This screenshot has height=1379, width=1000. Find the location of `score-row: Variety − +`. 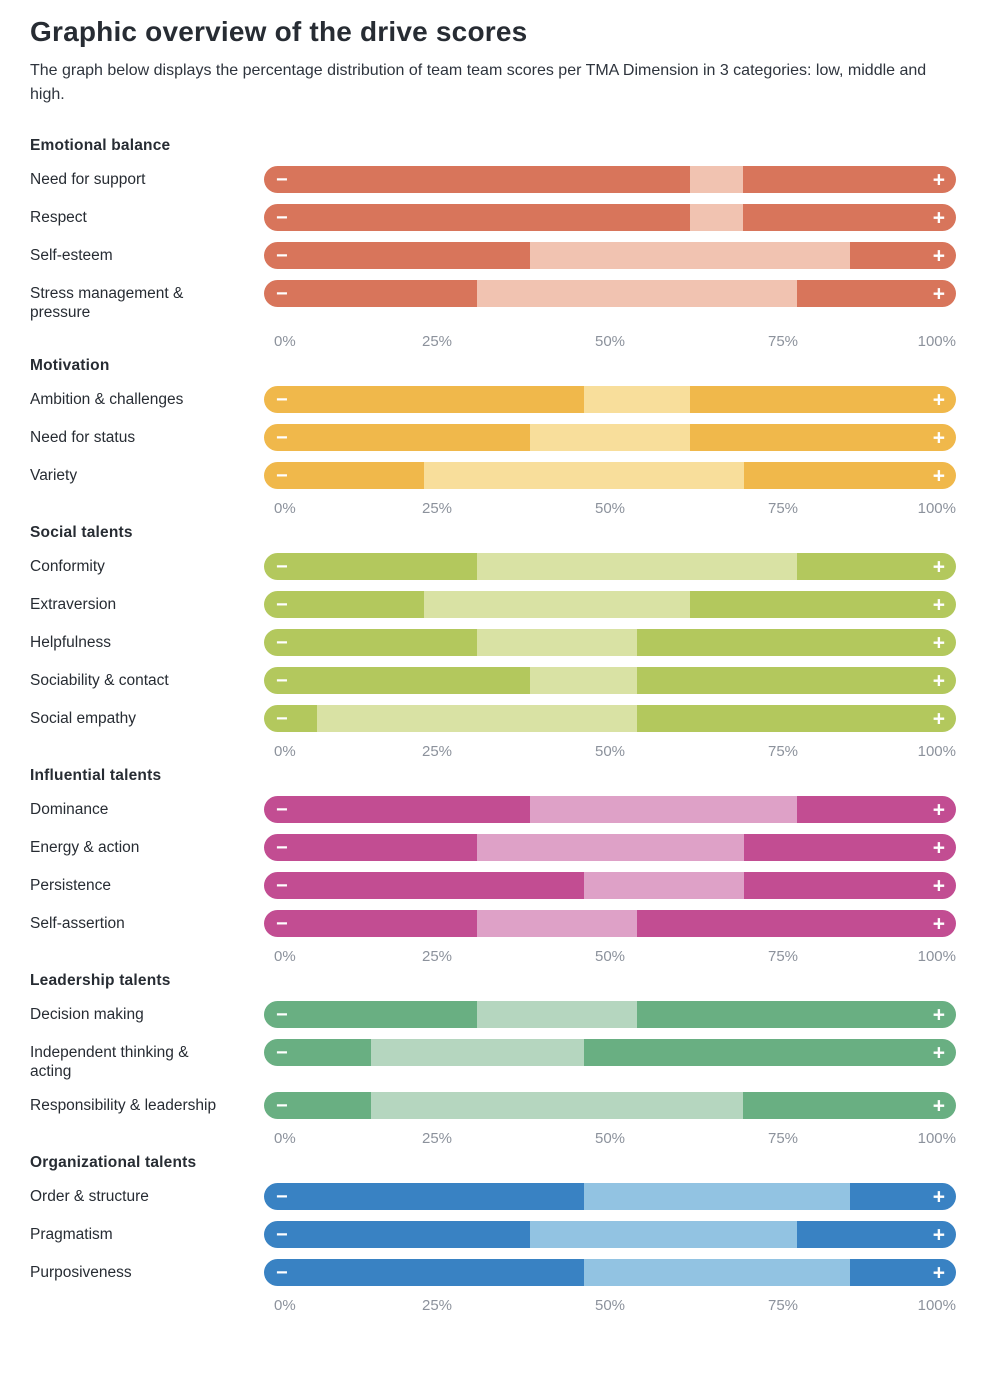

score-row: Variety − + is located at coordinates (493, 476).